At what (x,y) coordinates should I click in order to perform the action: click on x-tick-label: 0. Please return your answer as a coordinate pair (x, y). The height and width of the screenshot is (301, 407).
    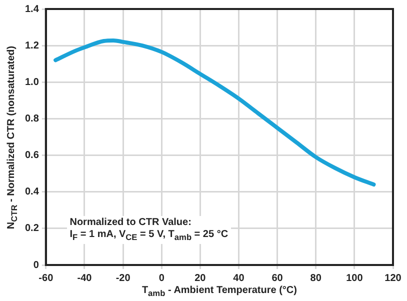
    Looking at the image, I should click on (161, 278).